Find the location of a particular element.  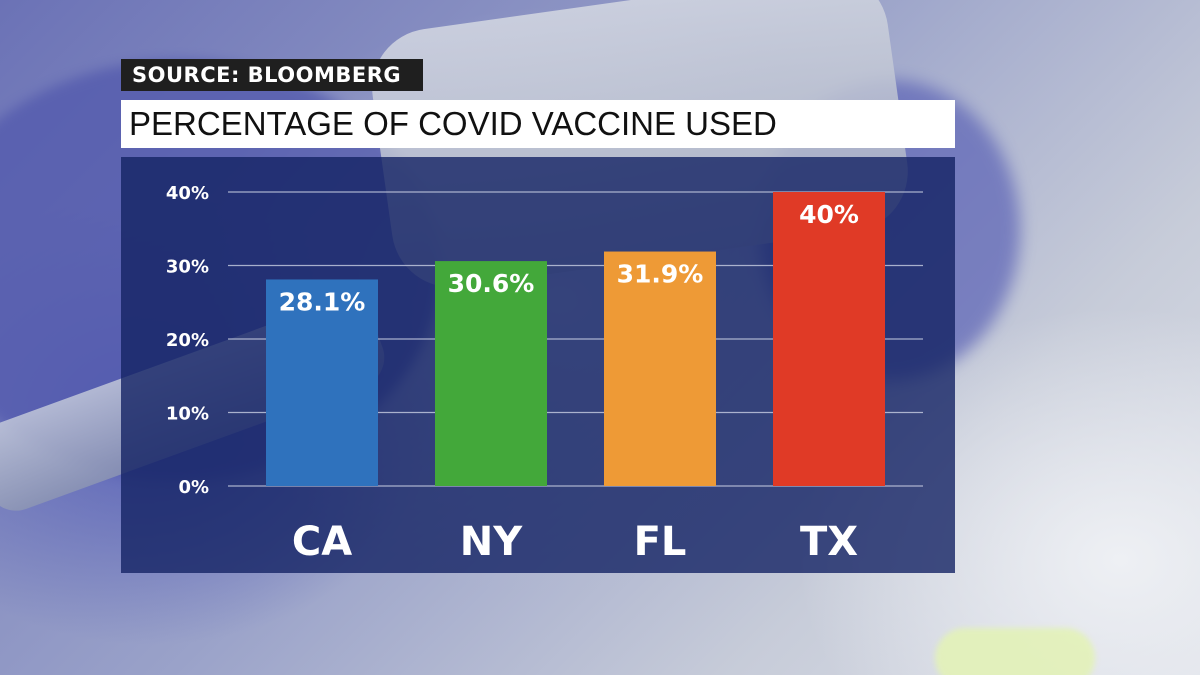

y-tick-label: 0% is located at coordinates (193, 487).